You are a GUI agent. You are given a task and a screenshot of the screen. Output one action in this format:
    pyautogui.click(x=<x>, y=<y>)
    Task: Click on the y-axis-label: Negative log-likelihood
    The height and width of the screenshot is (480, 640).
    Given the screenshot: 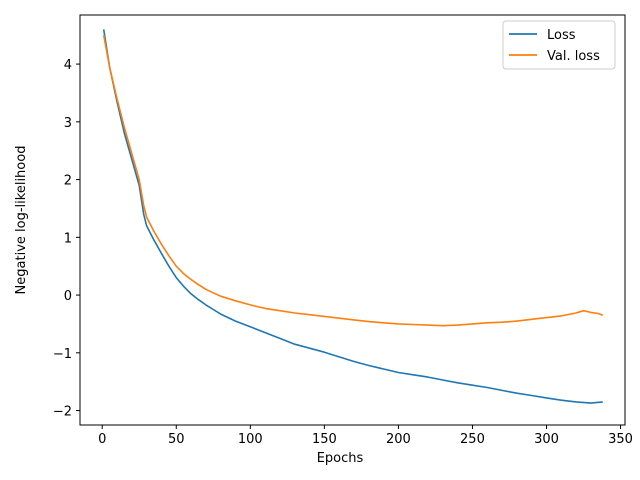 What is the action you would take?
    pyautogui.click(x=21, y=220)
    